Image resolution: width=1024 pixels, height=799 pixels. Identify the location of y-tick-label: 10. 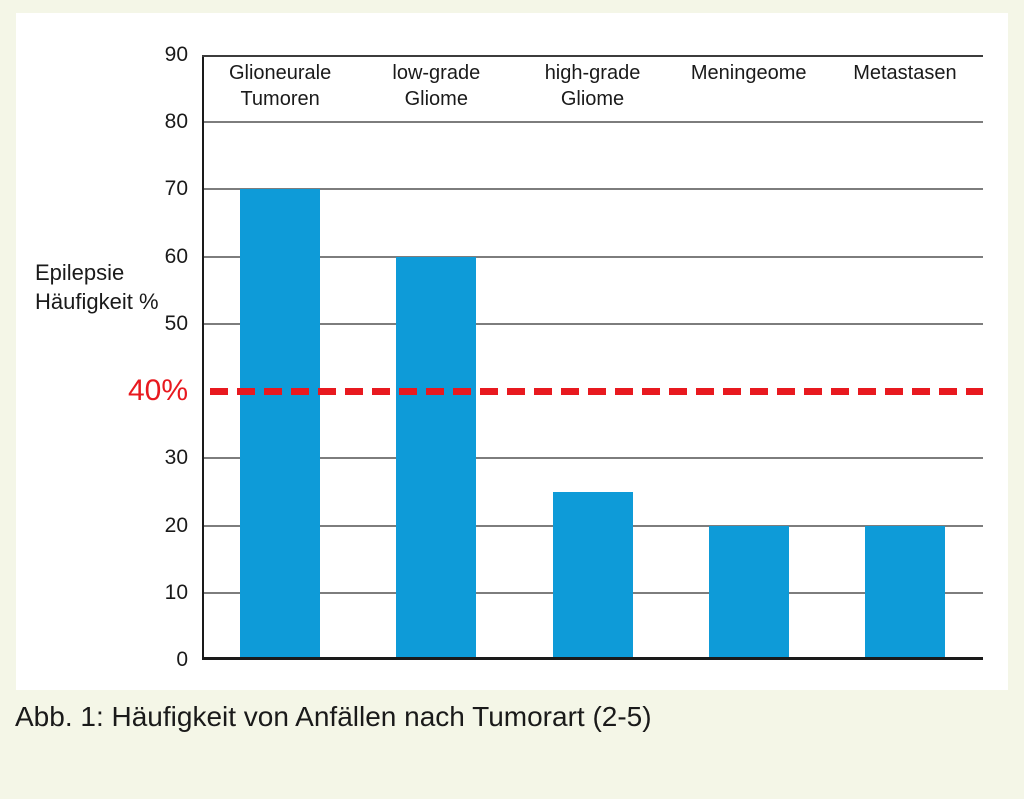
(176, 592).